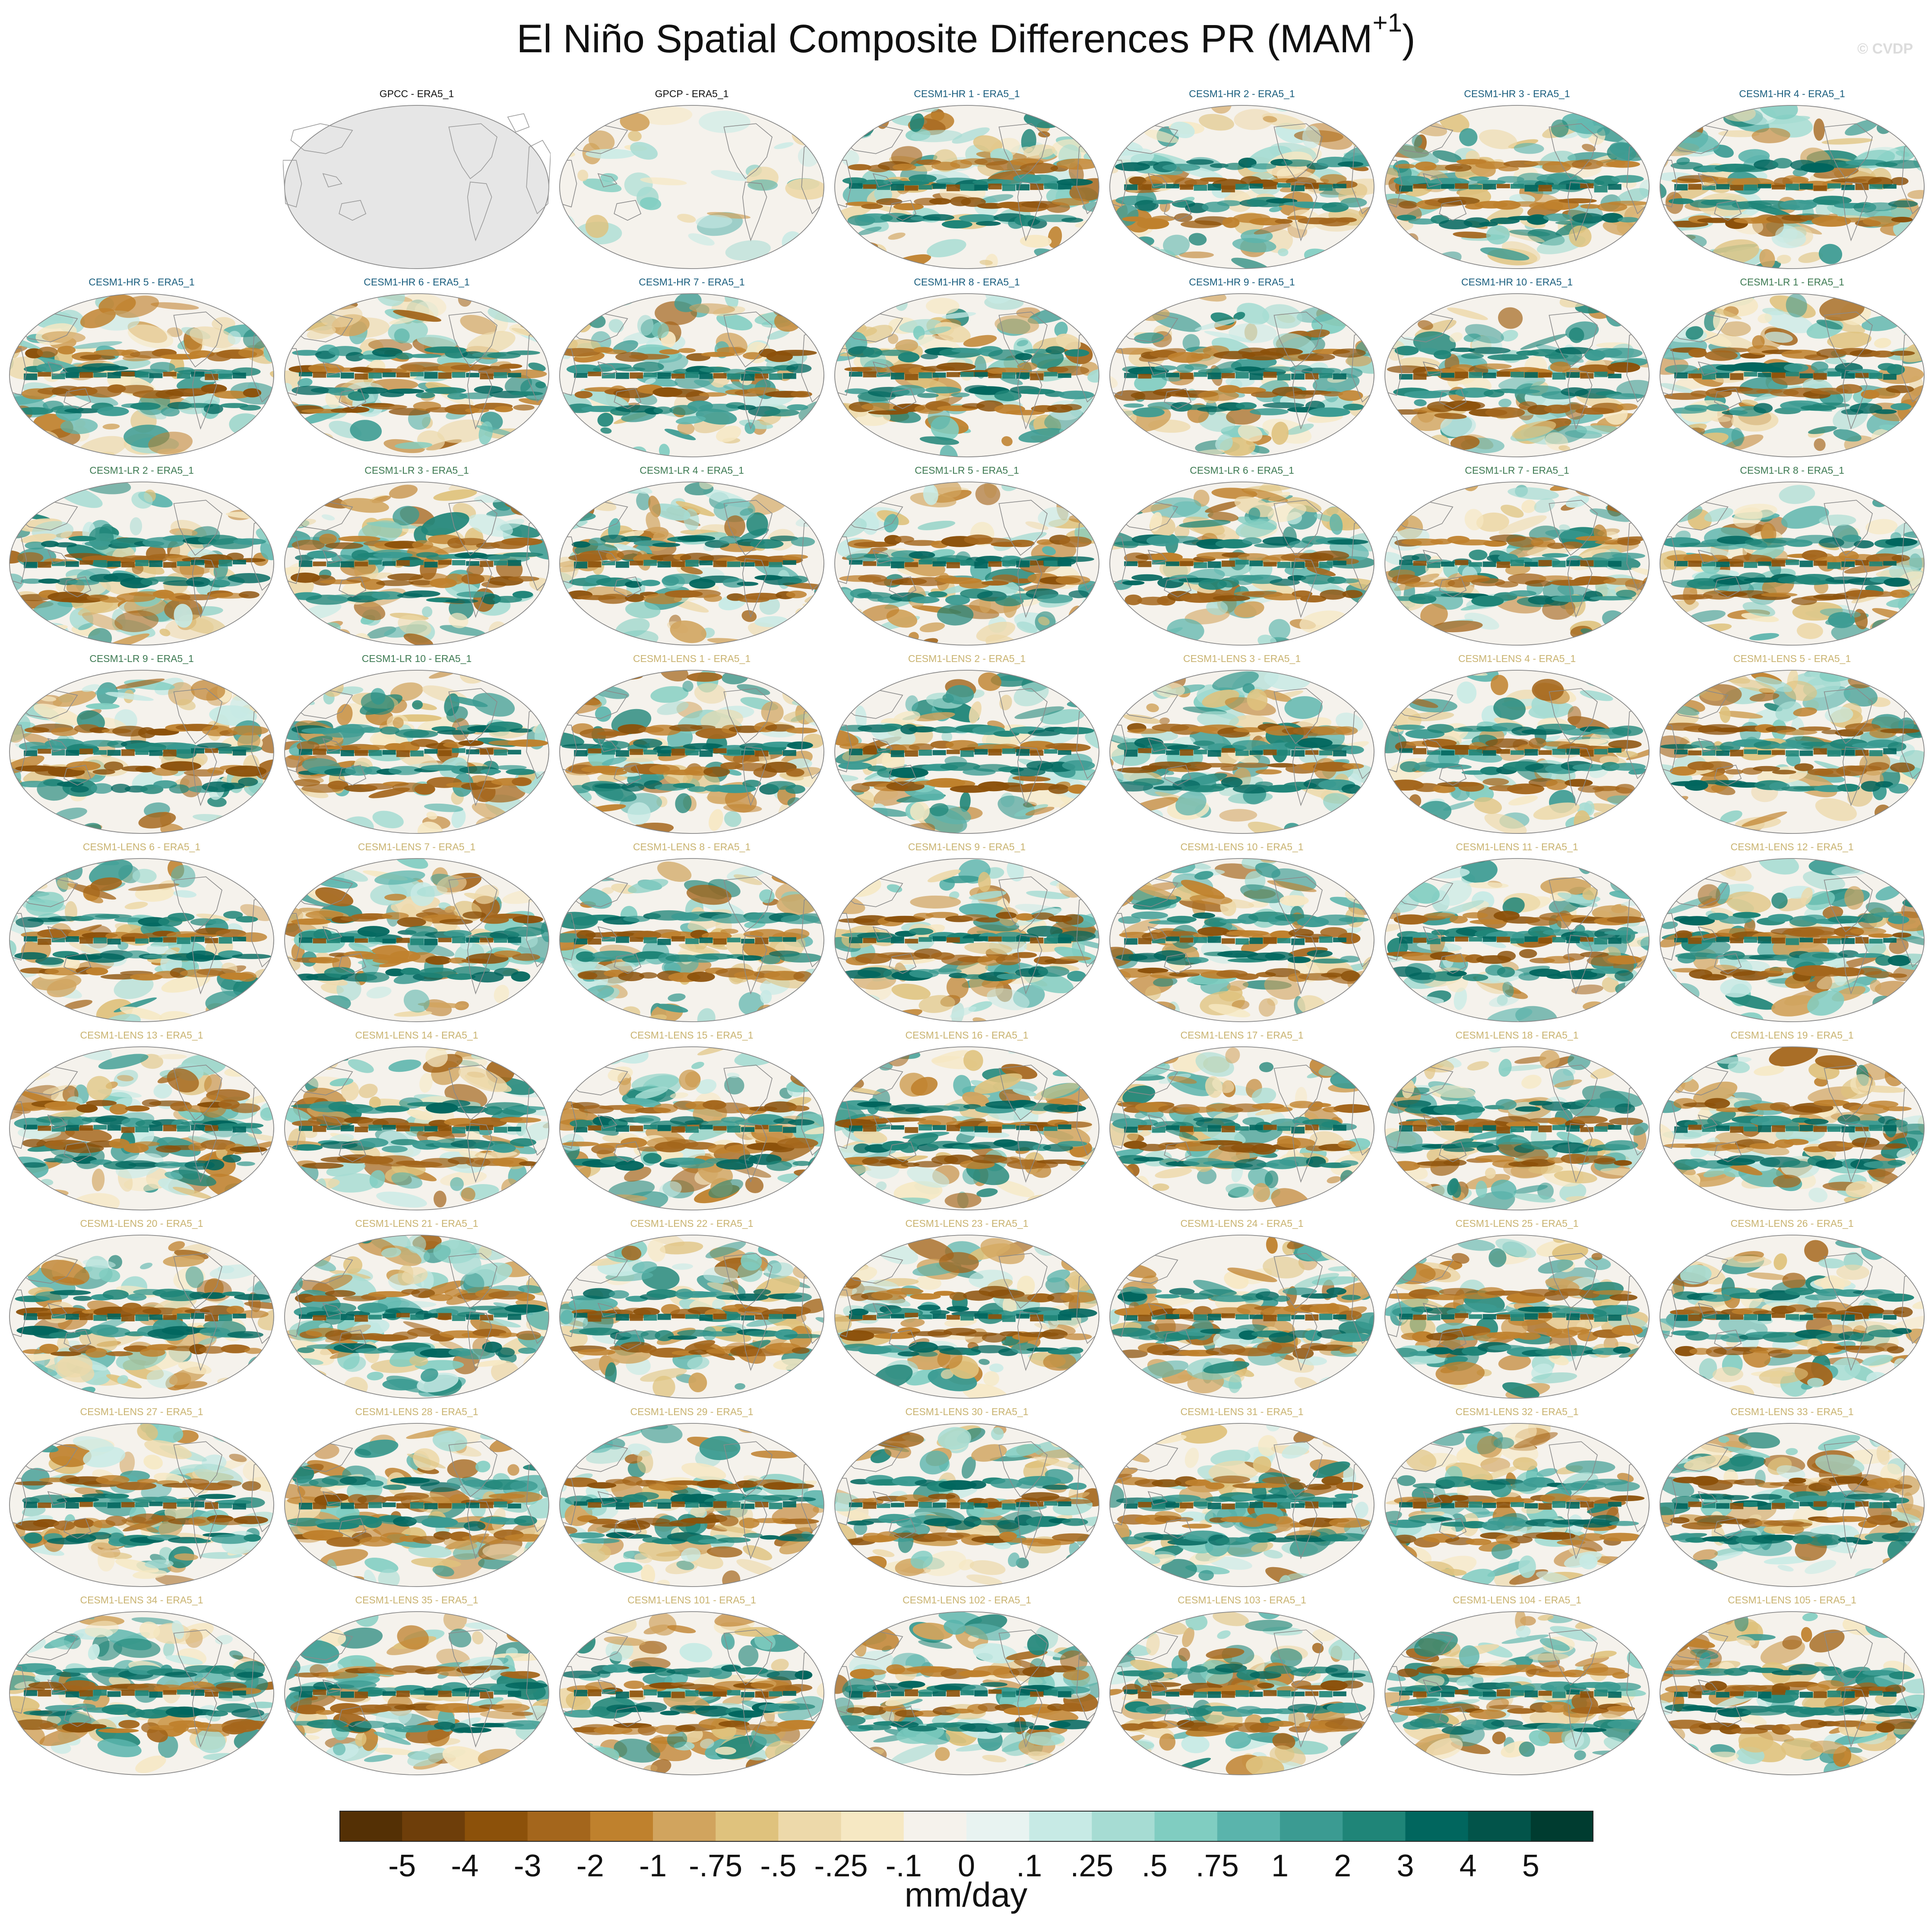 This screenshot has height=1926, width=1932. What do you see at coordinates (1387, 22) in the screenshot?
I see `title-superscript: +1` at bounding box center [1387, 22].